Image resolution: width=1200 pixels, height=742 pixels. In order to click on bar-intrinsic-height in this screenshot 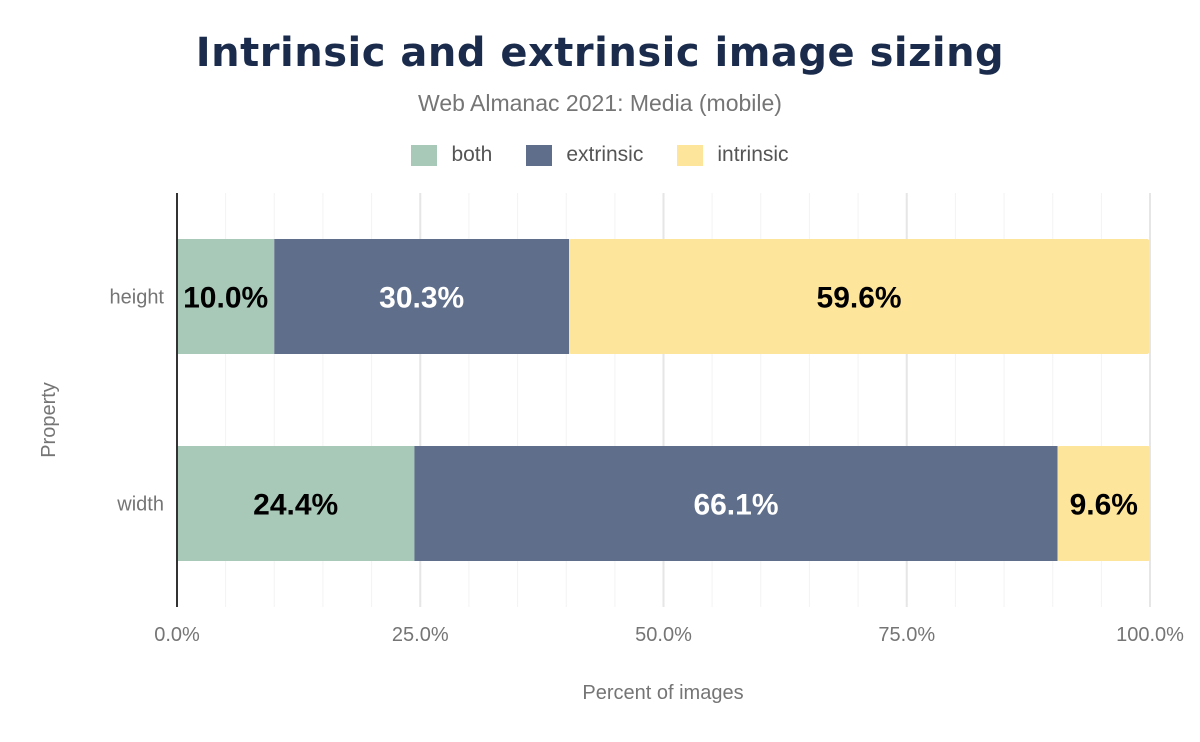, I will do `click(859, 296)`.